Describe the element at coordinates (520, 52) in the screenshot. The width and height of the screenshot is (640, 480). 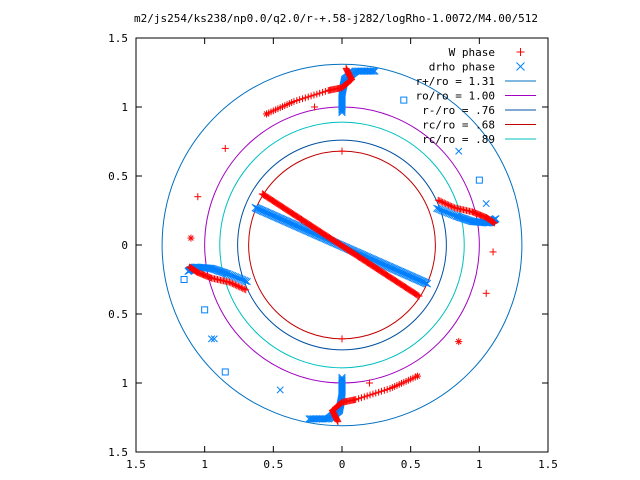
I see `legend-swatch` at that location.